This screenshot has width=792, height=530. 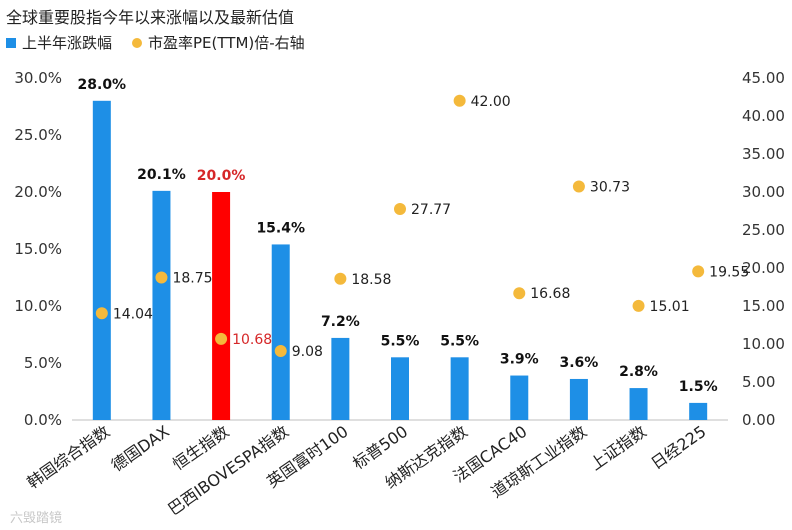 What do you see at coordinates (670, 307) in the screenshot?
I see `pe-value-label: 15.01` at bounding box center [670, 307].